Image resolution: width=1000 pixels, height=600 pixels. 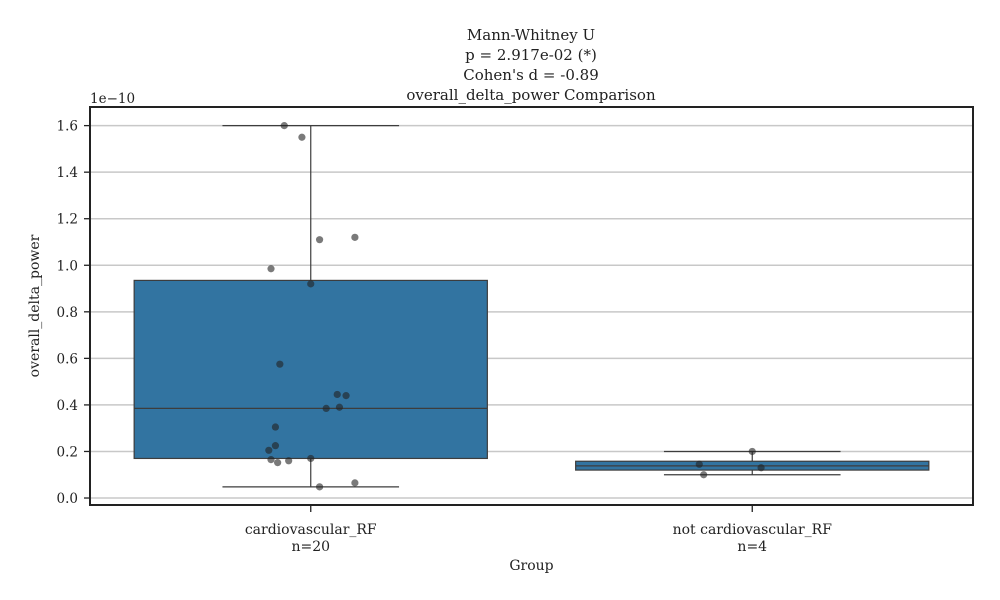 What do you see at coordinates (35, 305) in the screenshot?
I see `y-axis-label: overall_delta_power` at bounding box center [35, 305].